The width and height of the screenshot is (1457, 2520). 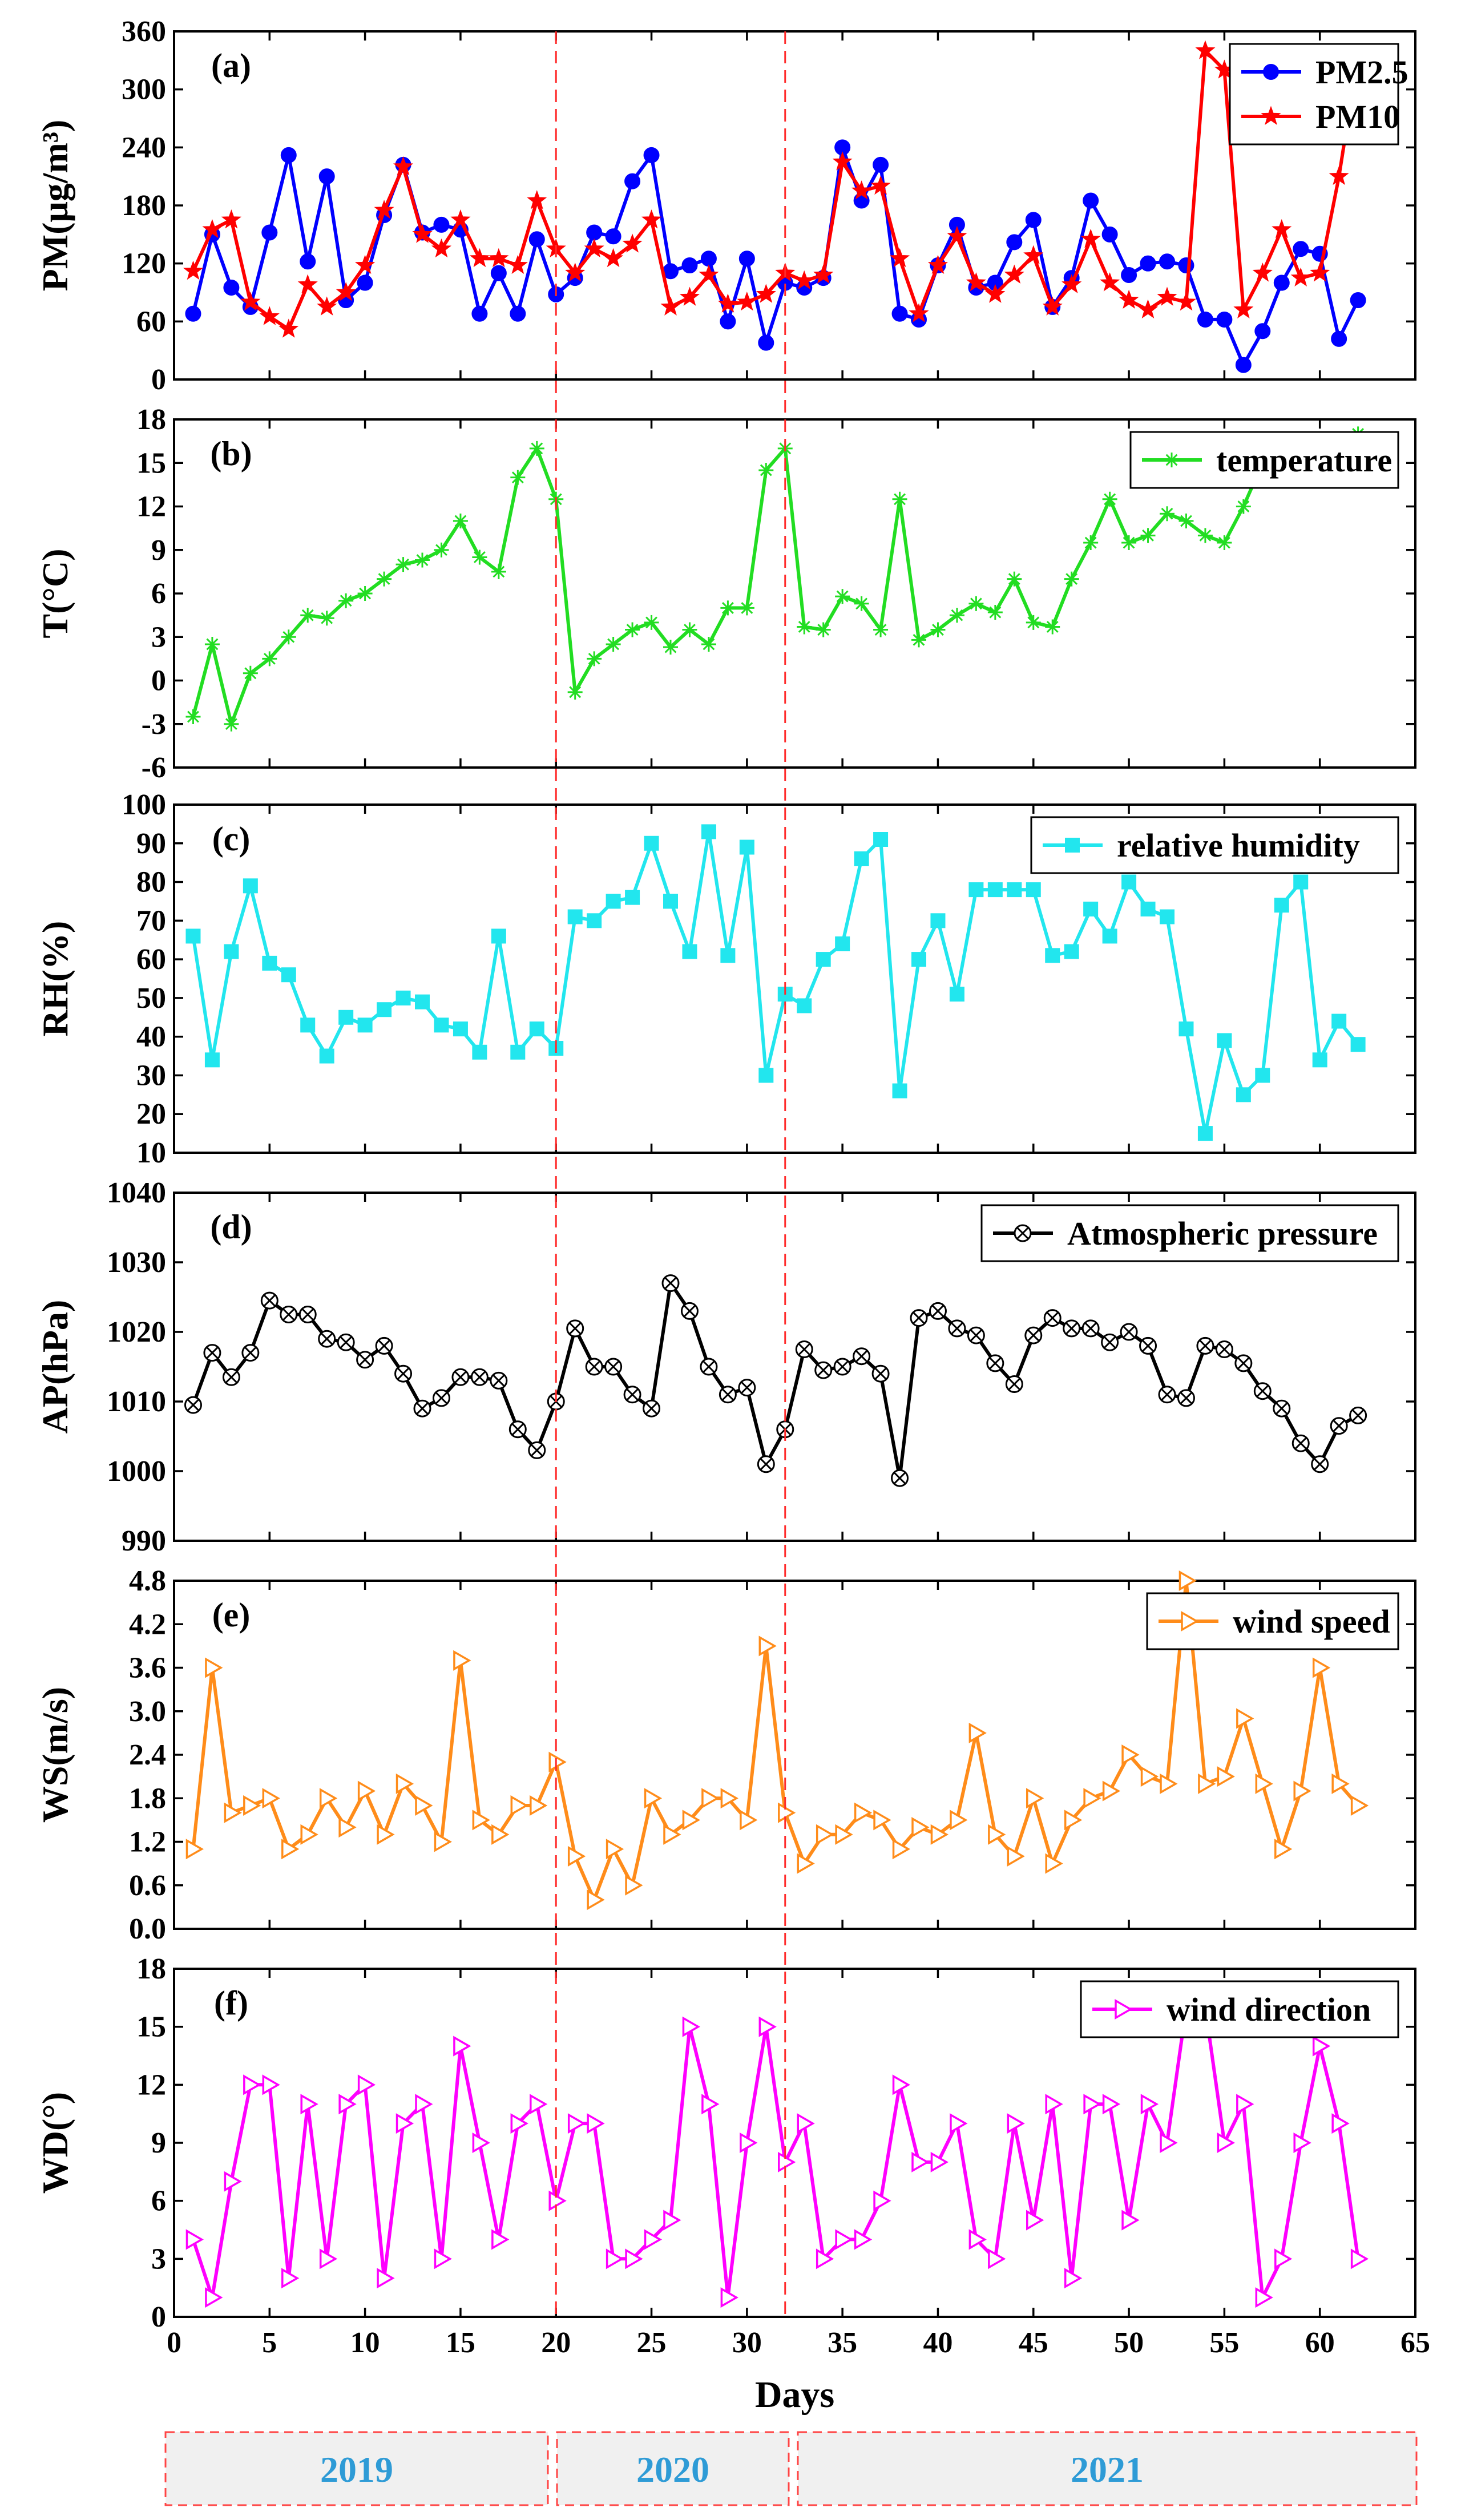 What do you see at coordinates (231, 453) in the screenshot?
I see `panel-letter: (b)` at bounding box center [231, 453].